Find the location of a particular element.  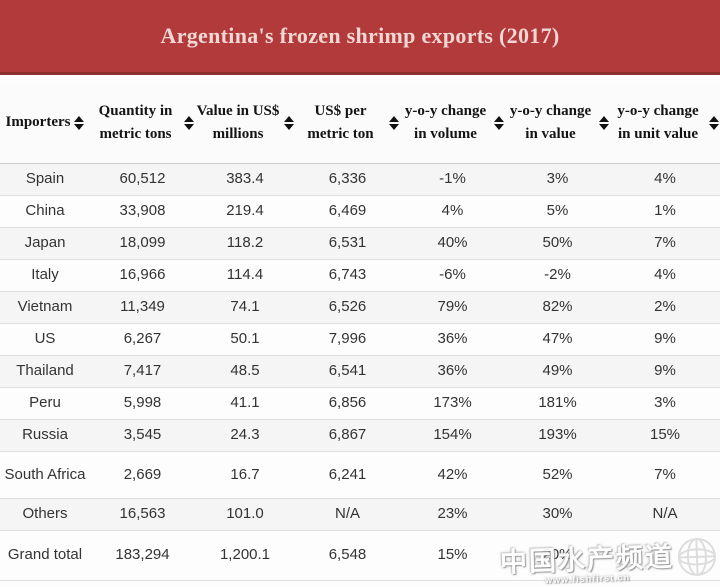

importer-cell: China is located at coordinates (45, 211).